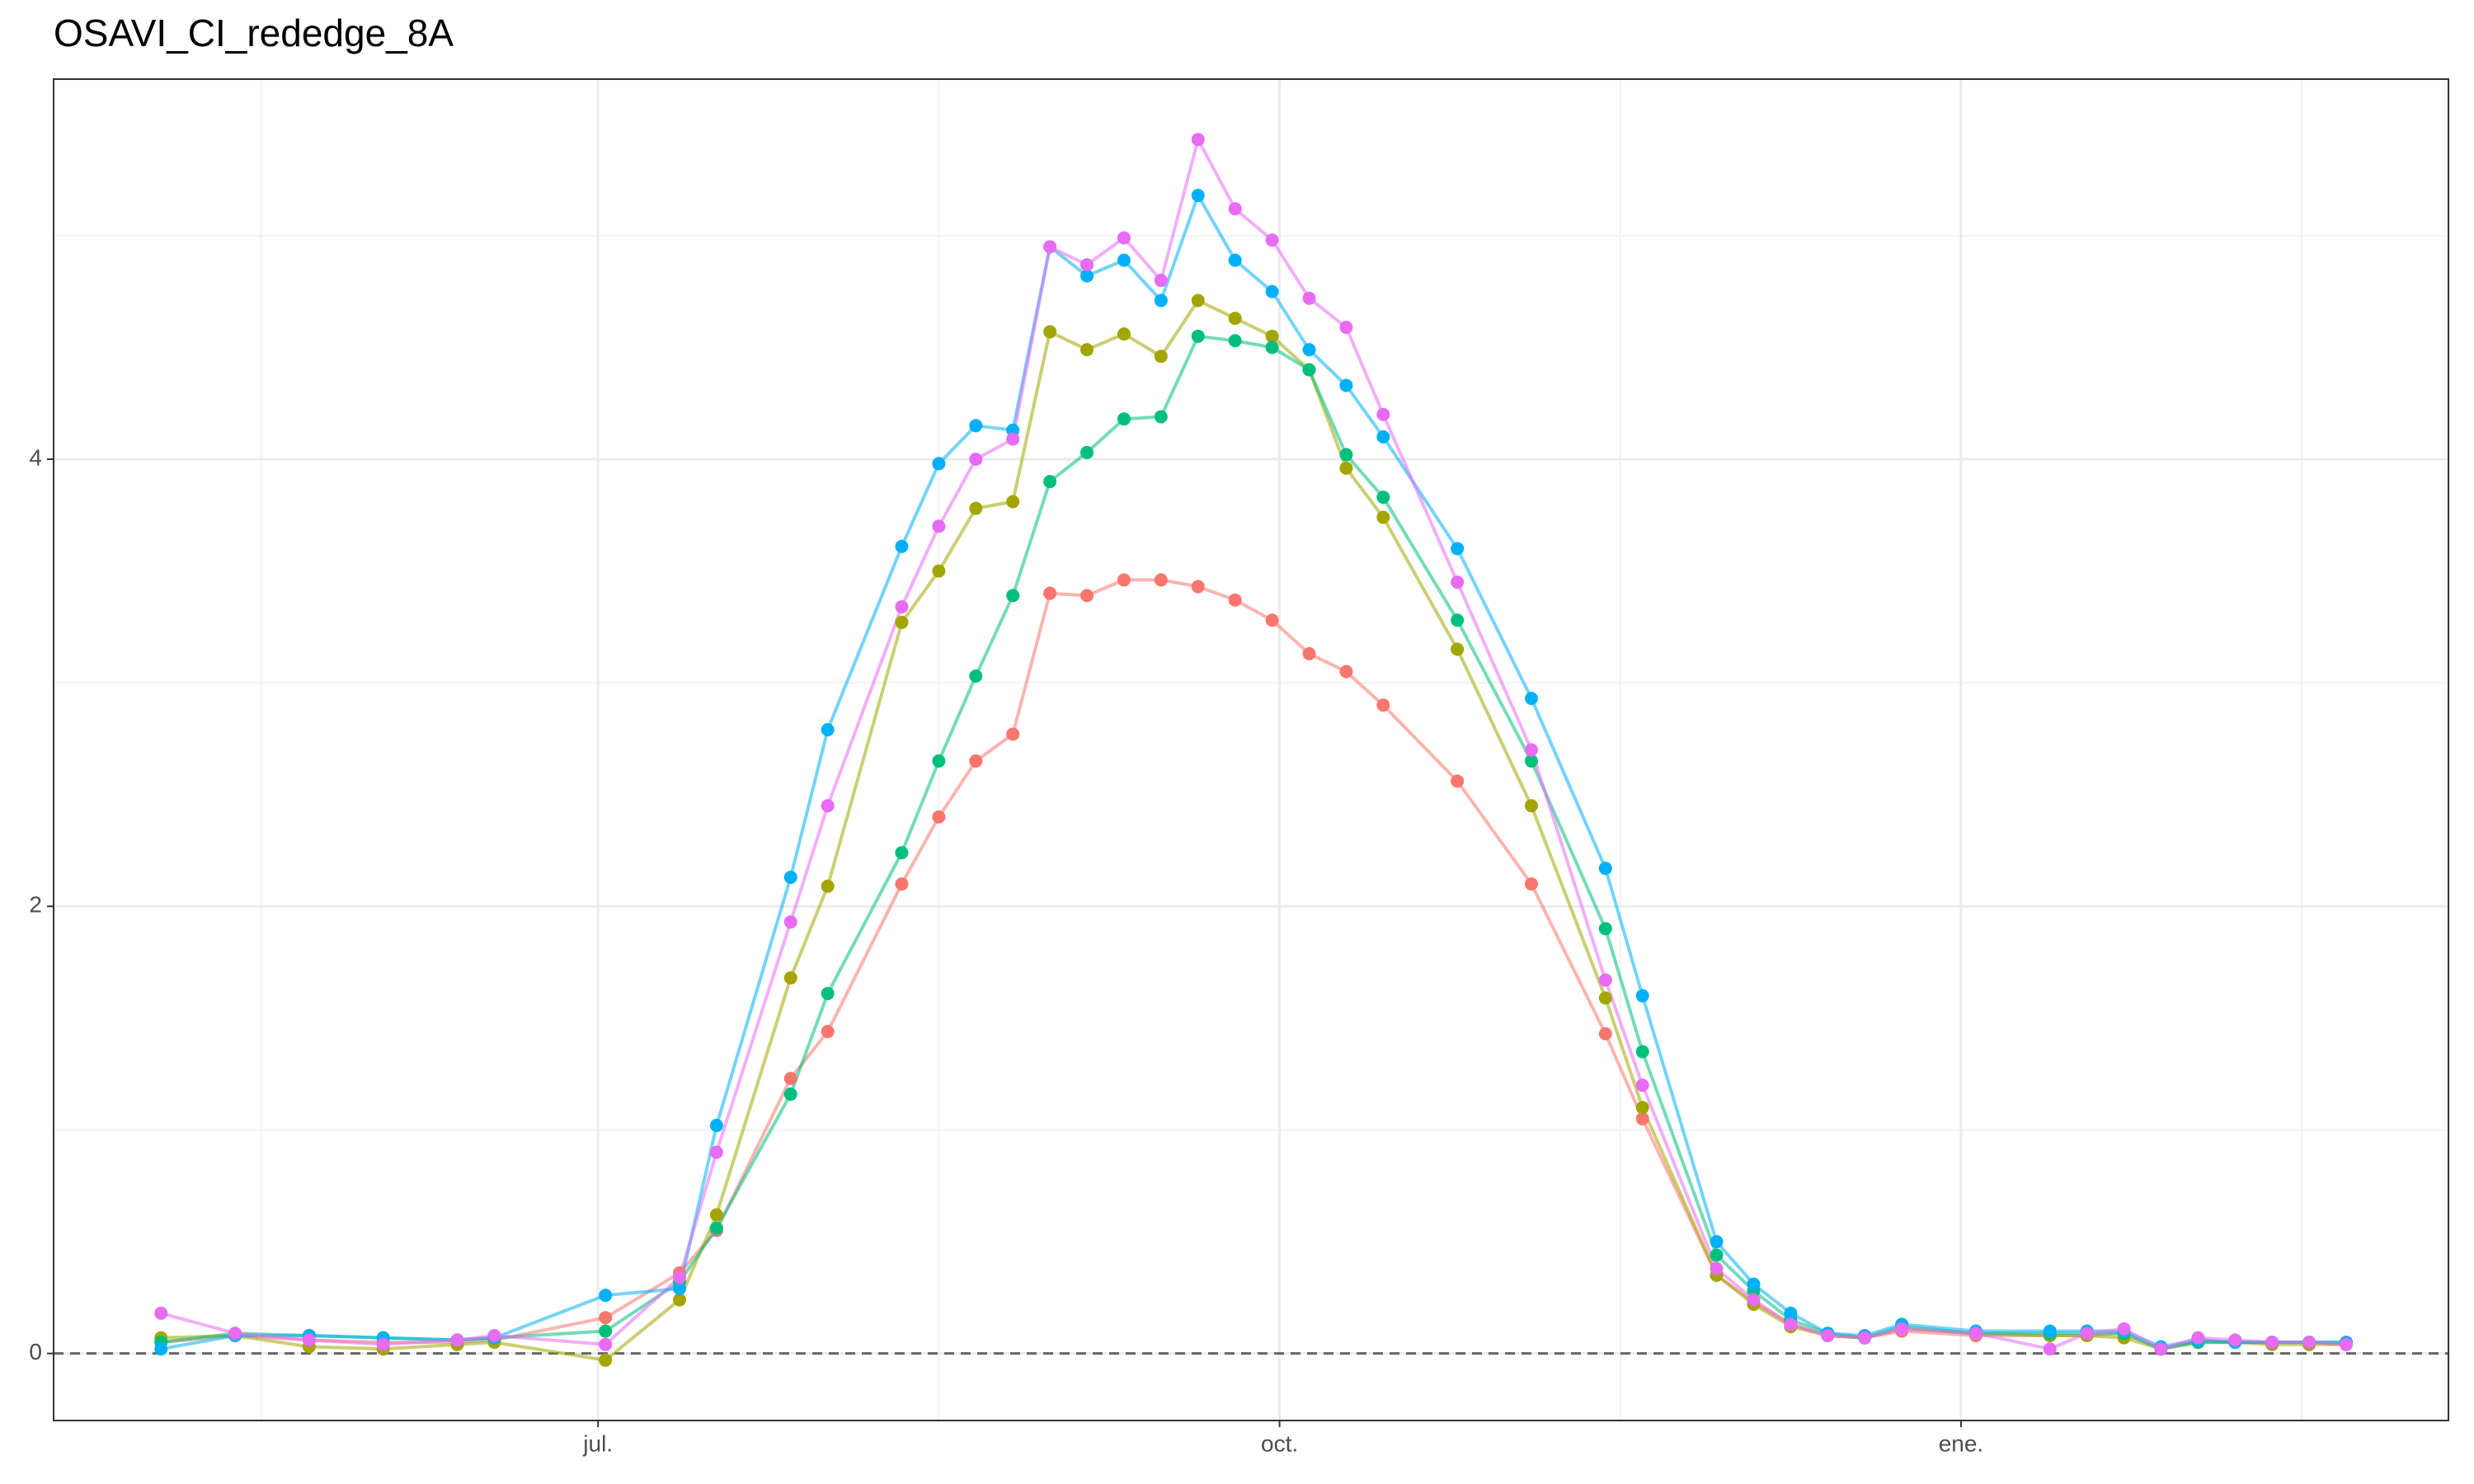 Image resolution: width=2474 pixels, height=1484 pixels. Describe the element at coordinates (1279, 1443) in the screenshot. I see `x-tick-label: oct.` at that location.